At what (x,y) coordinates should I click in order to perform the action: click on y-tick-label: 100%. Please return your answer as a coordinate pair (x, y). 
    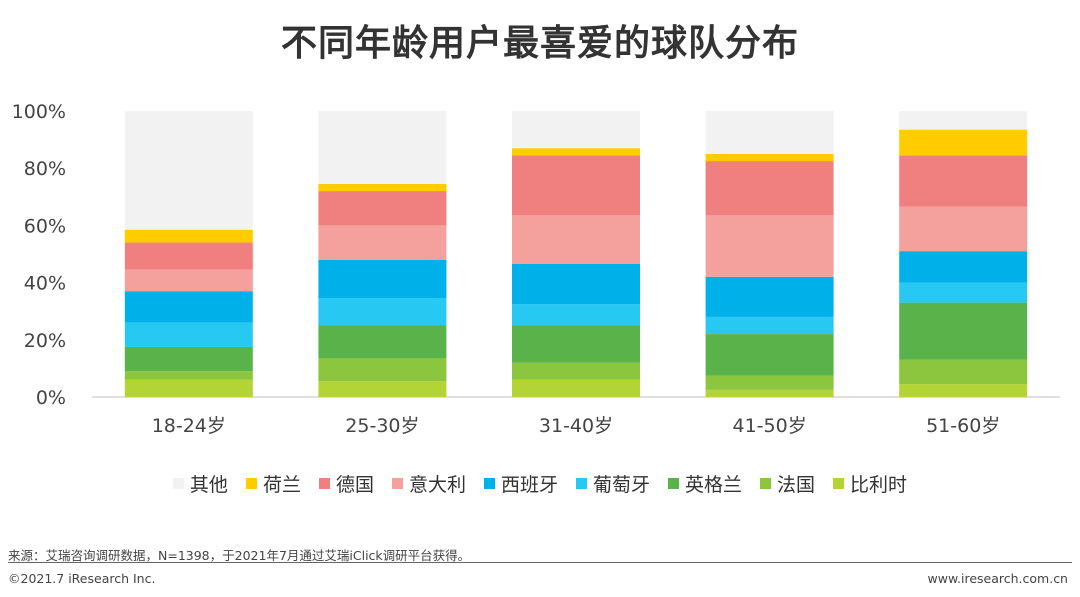
    Looking at the image, I should click on (39, 112).